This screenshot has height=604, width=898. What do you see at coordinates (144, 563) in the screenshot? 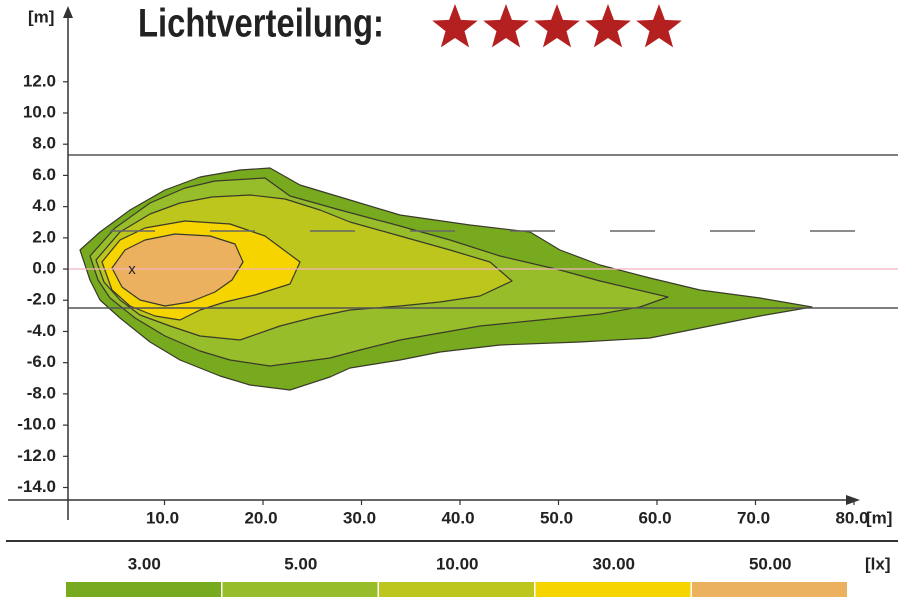
I see `legend-label: 3.00` at bounding box center [144, 563].